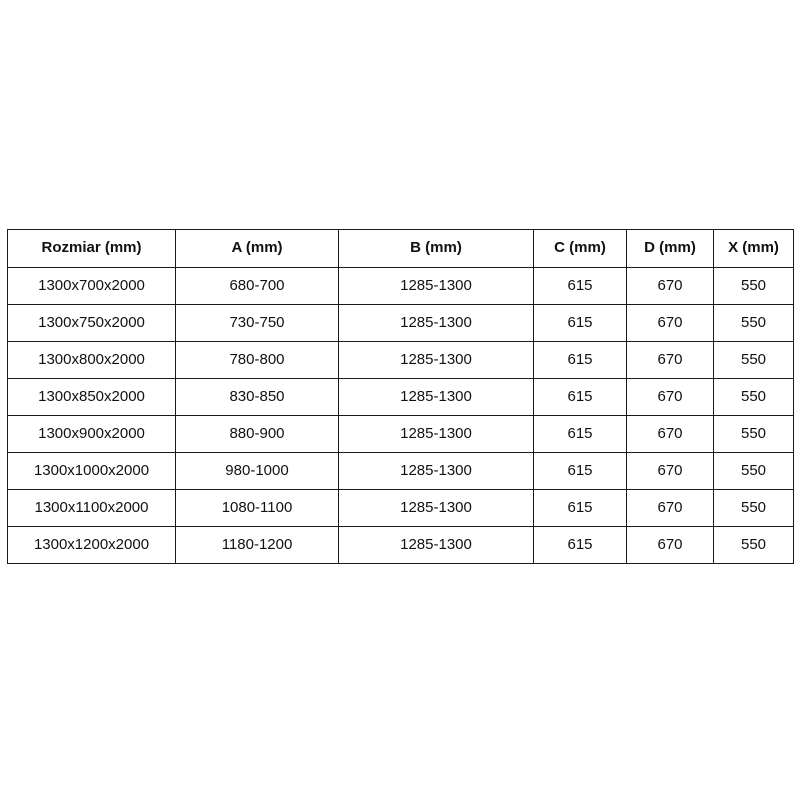  I want to click on table-row: 1300x800x2000 780-800 1285-1300 615 670 550, so click(400, 360).